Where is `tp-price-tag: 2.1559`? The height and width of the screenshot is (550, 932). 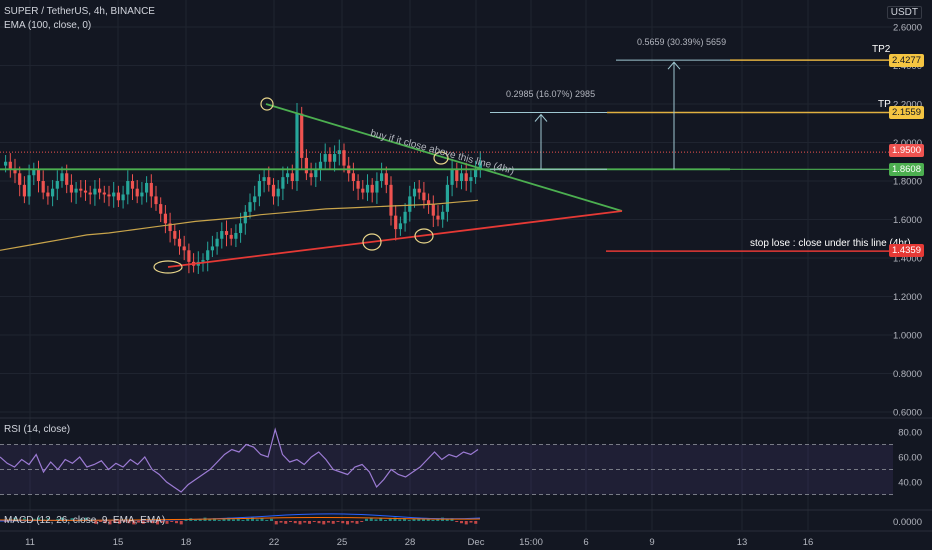
tp-price-tag: 2.1559 is located at coordinates (906, 112).